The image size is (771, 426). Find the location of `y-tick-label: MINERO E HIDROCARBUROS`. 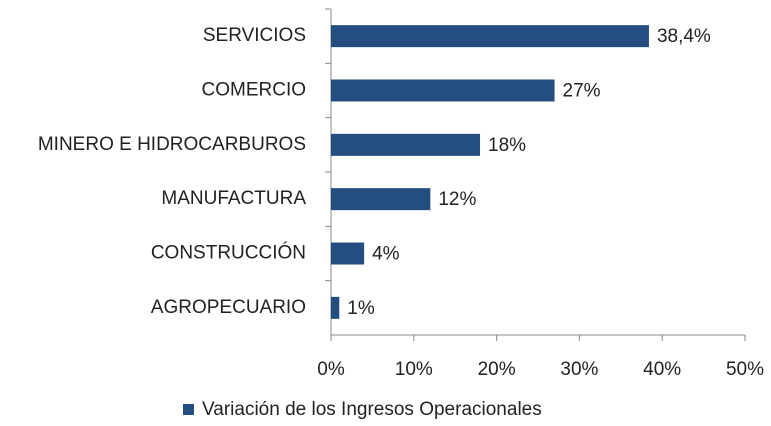

y-tick-label: MINERO E HIDROCARBUROS is located at coordinates (172, 144).